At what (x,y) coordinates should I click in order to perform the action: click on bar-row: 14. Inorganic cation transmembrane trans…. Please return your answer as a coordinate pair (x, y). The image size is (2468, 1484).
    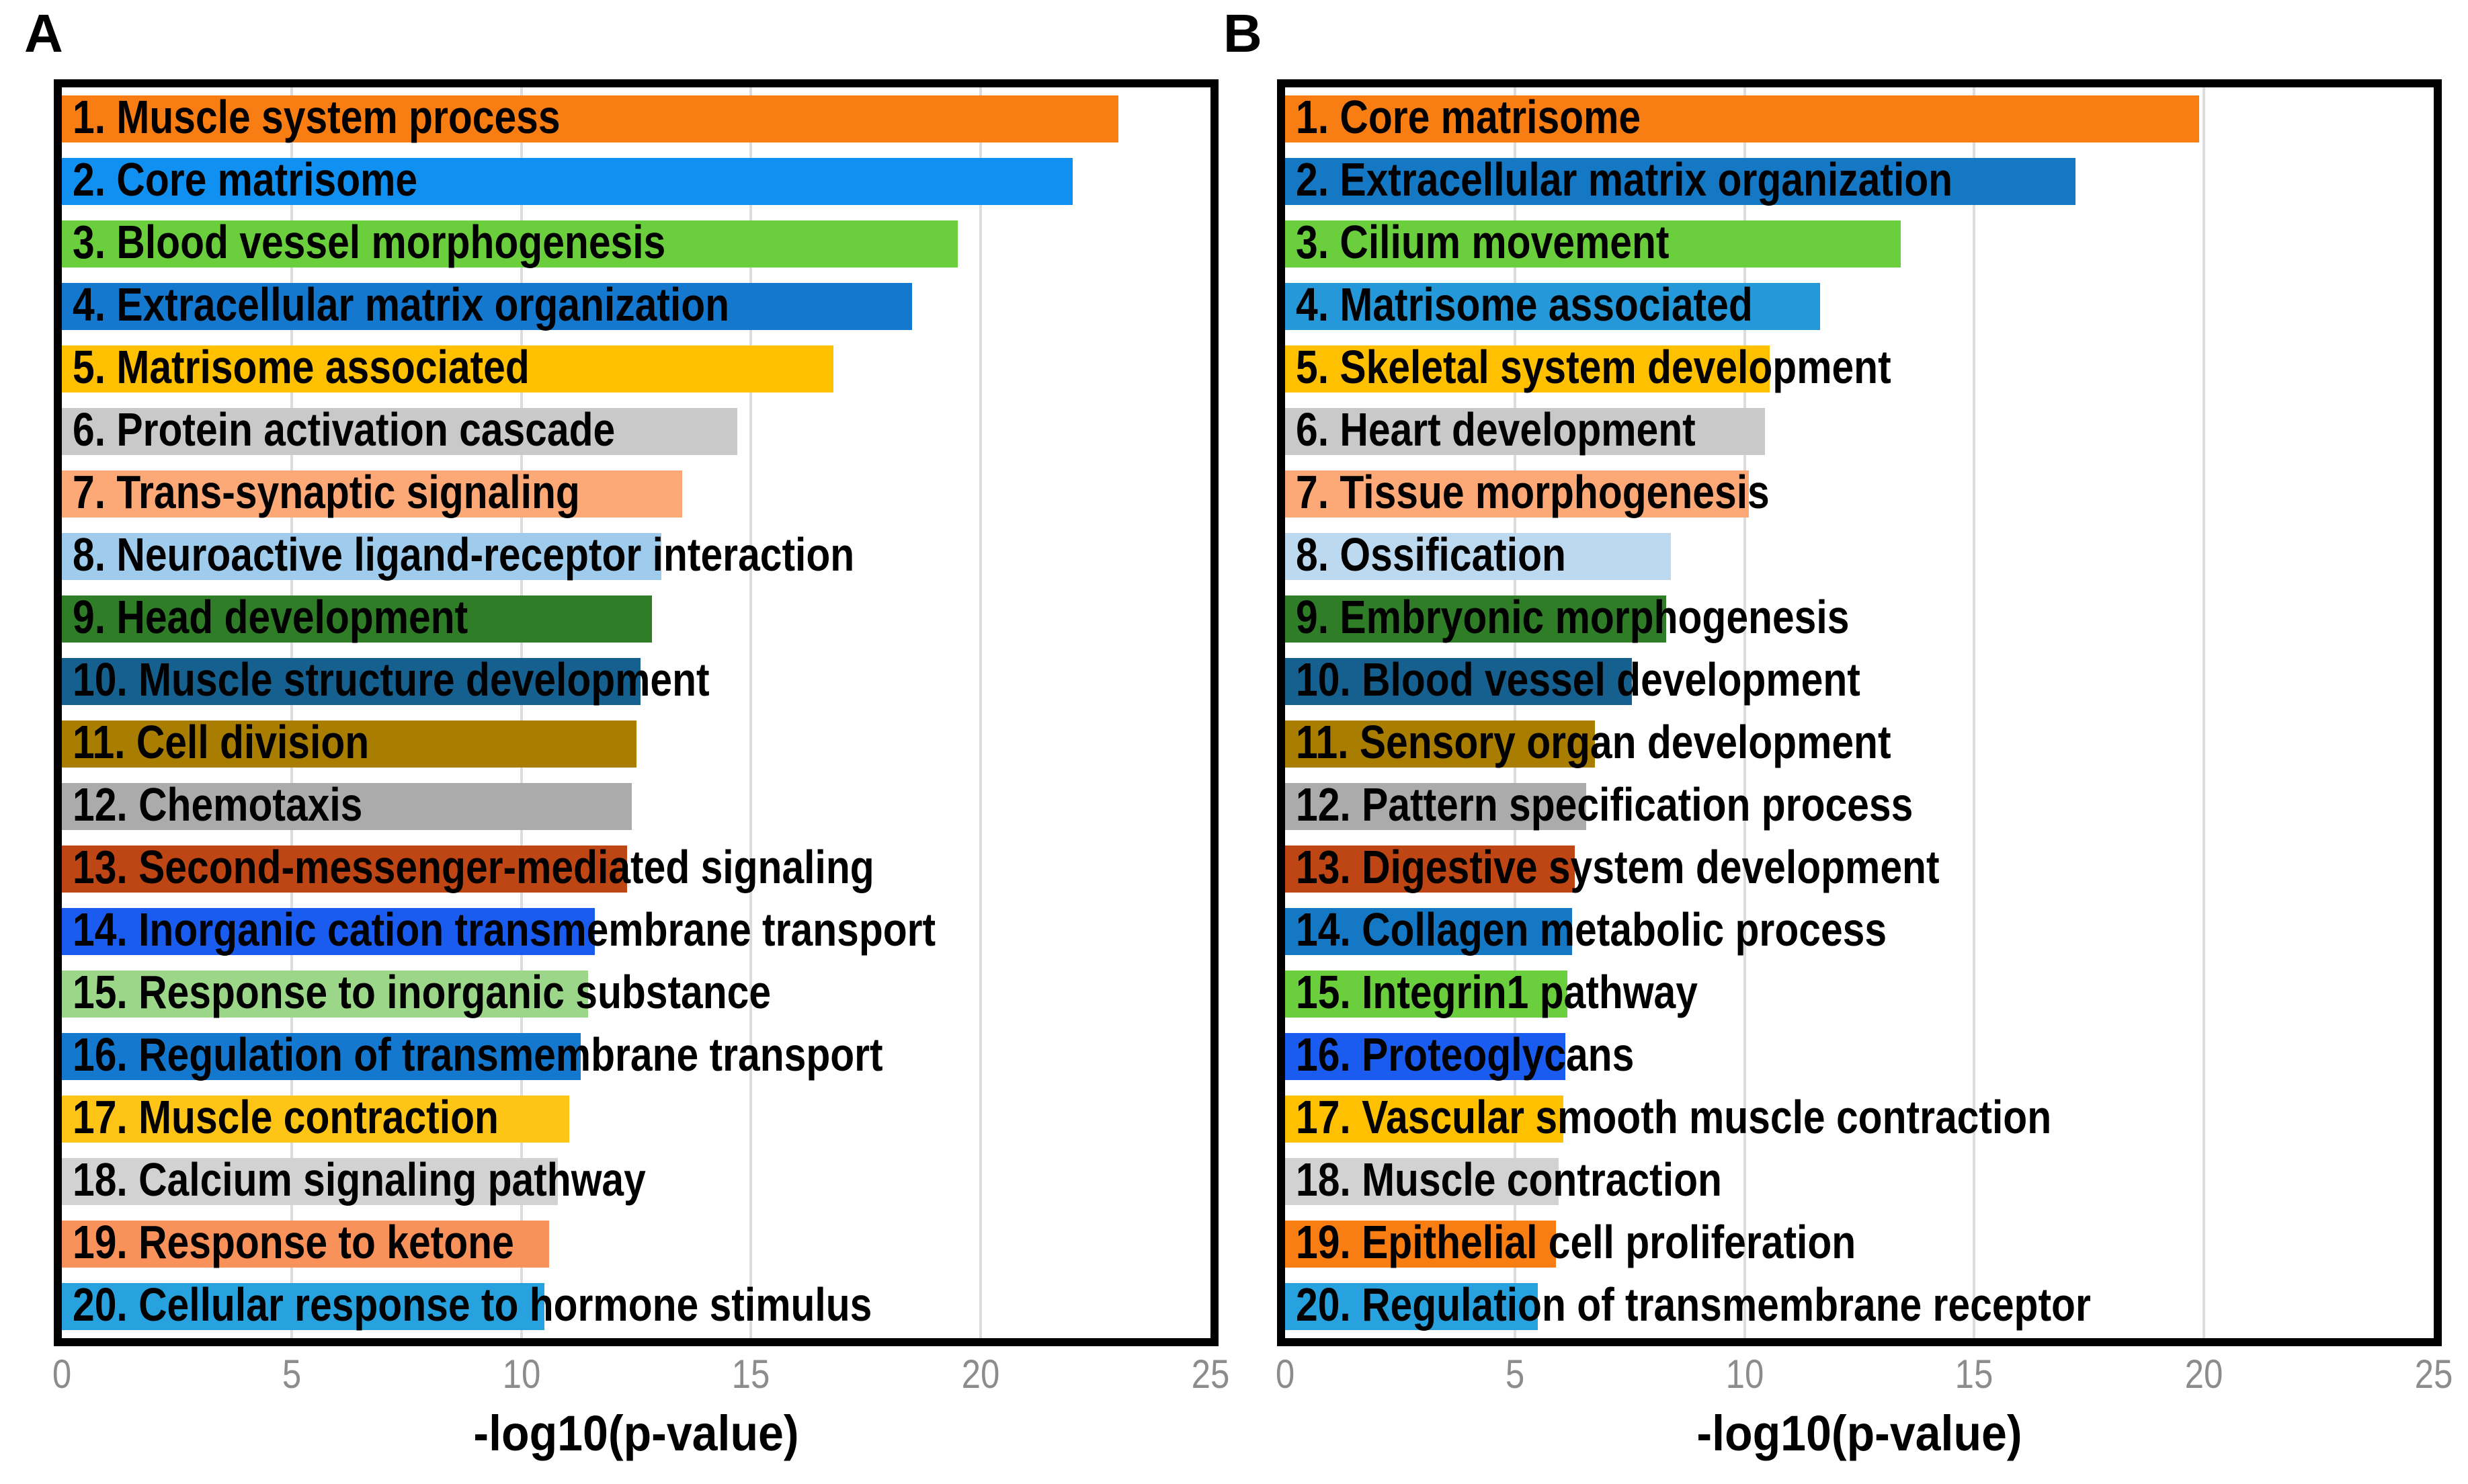
    Looking at the image, I should click on (636, 929).